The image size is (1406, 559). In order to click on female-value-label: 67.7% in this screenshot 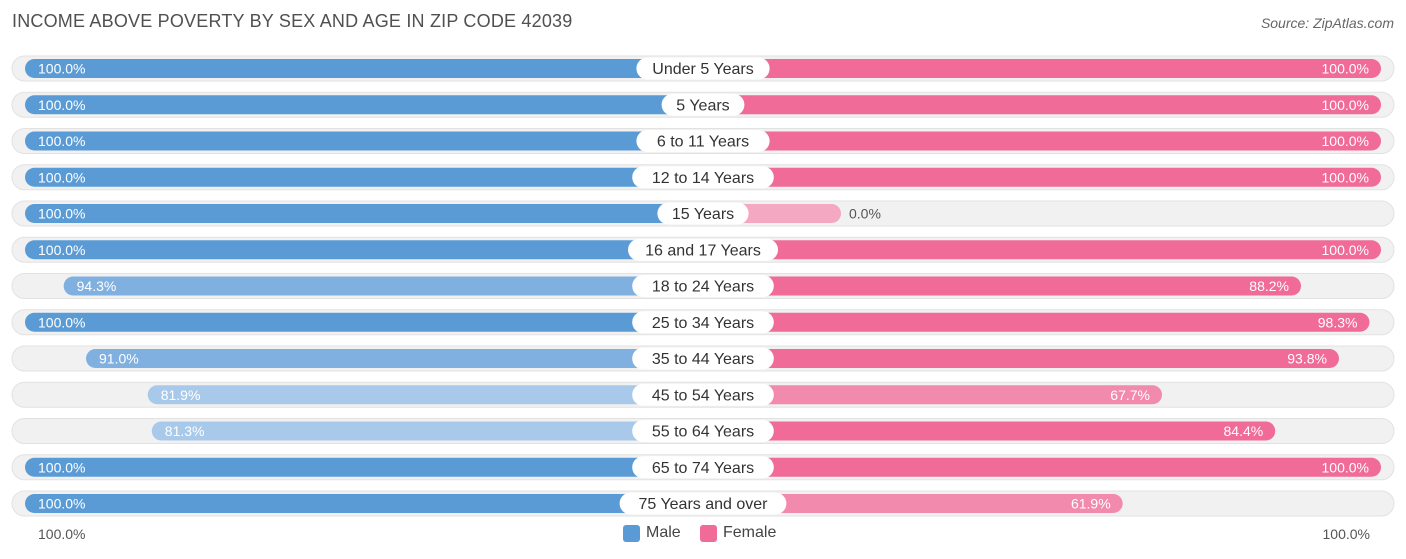, I will do `click(1130, 395)`.